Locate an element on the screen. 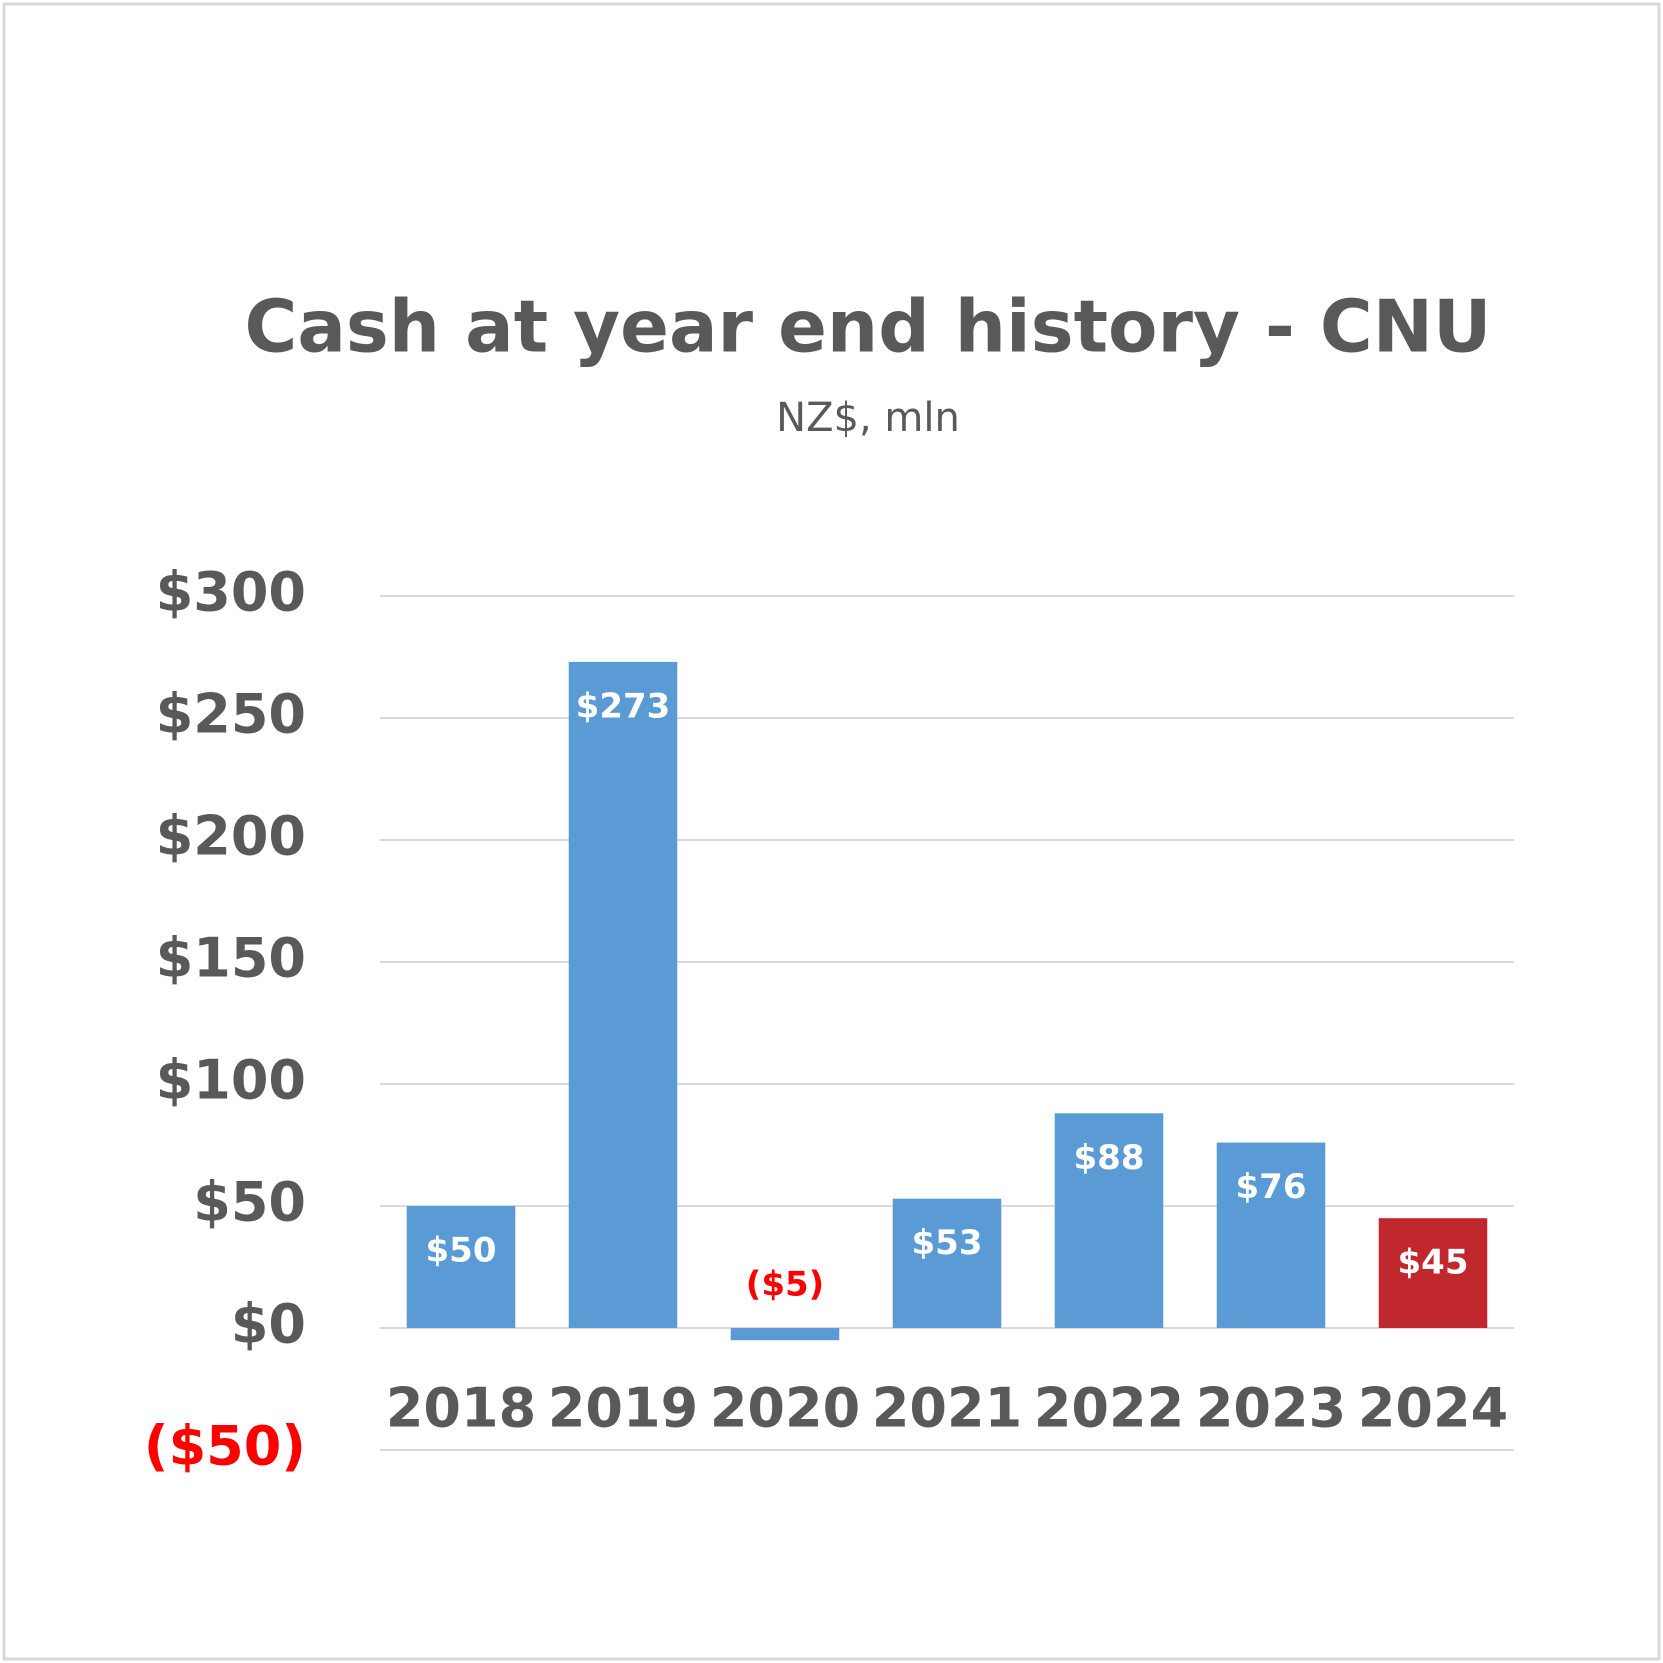  x-tick-label: 2024 is located at coordinates (1433, 1408).